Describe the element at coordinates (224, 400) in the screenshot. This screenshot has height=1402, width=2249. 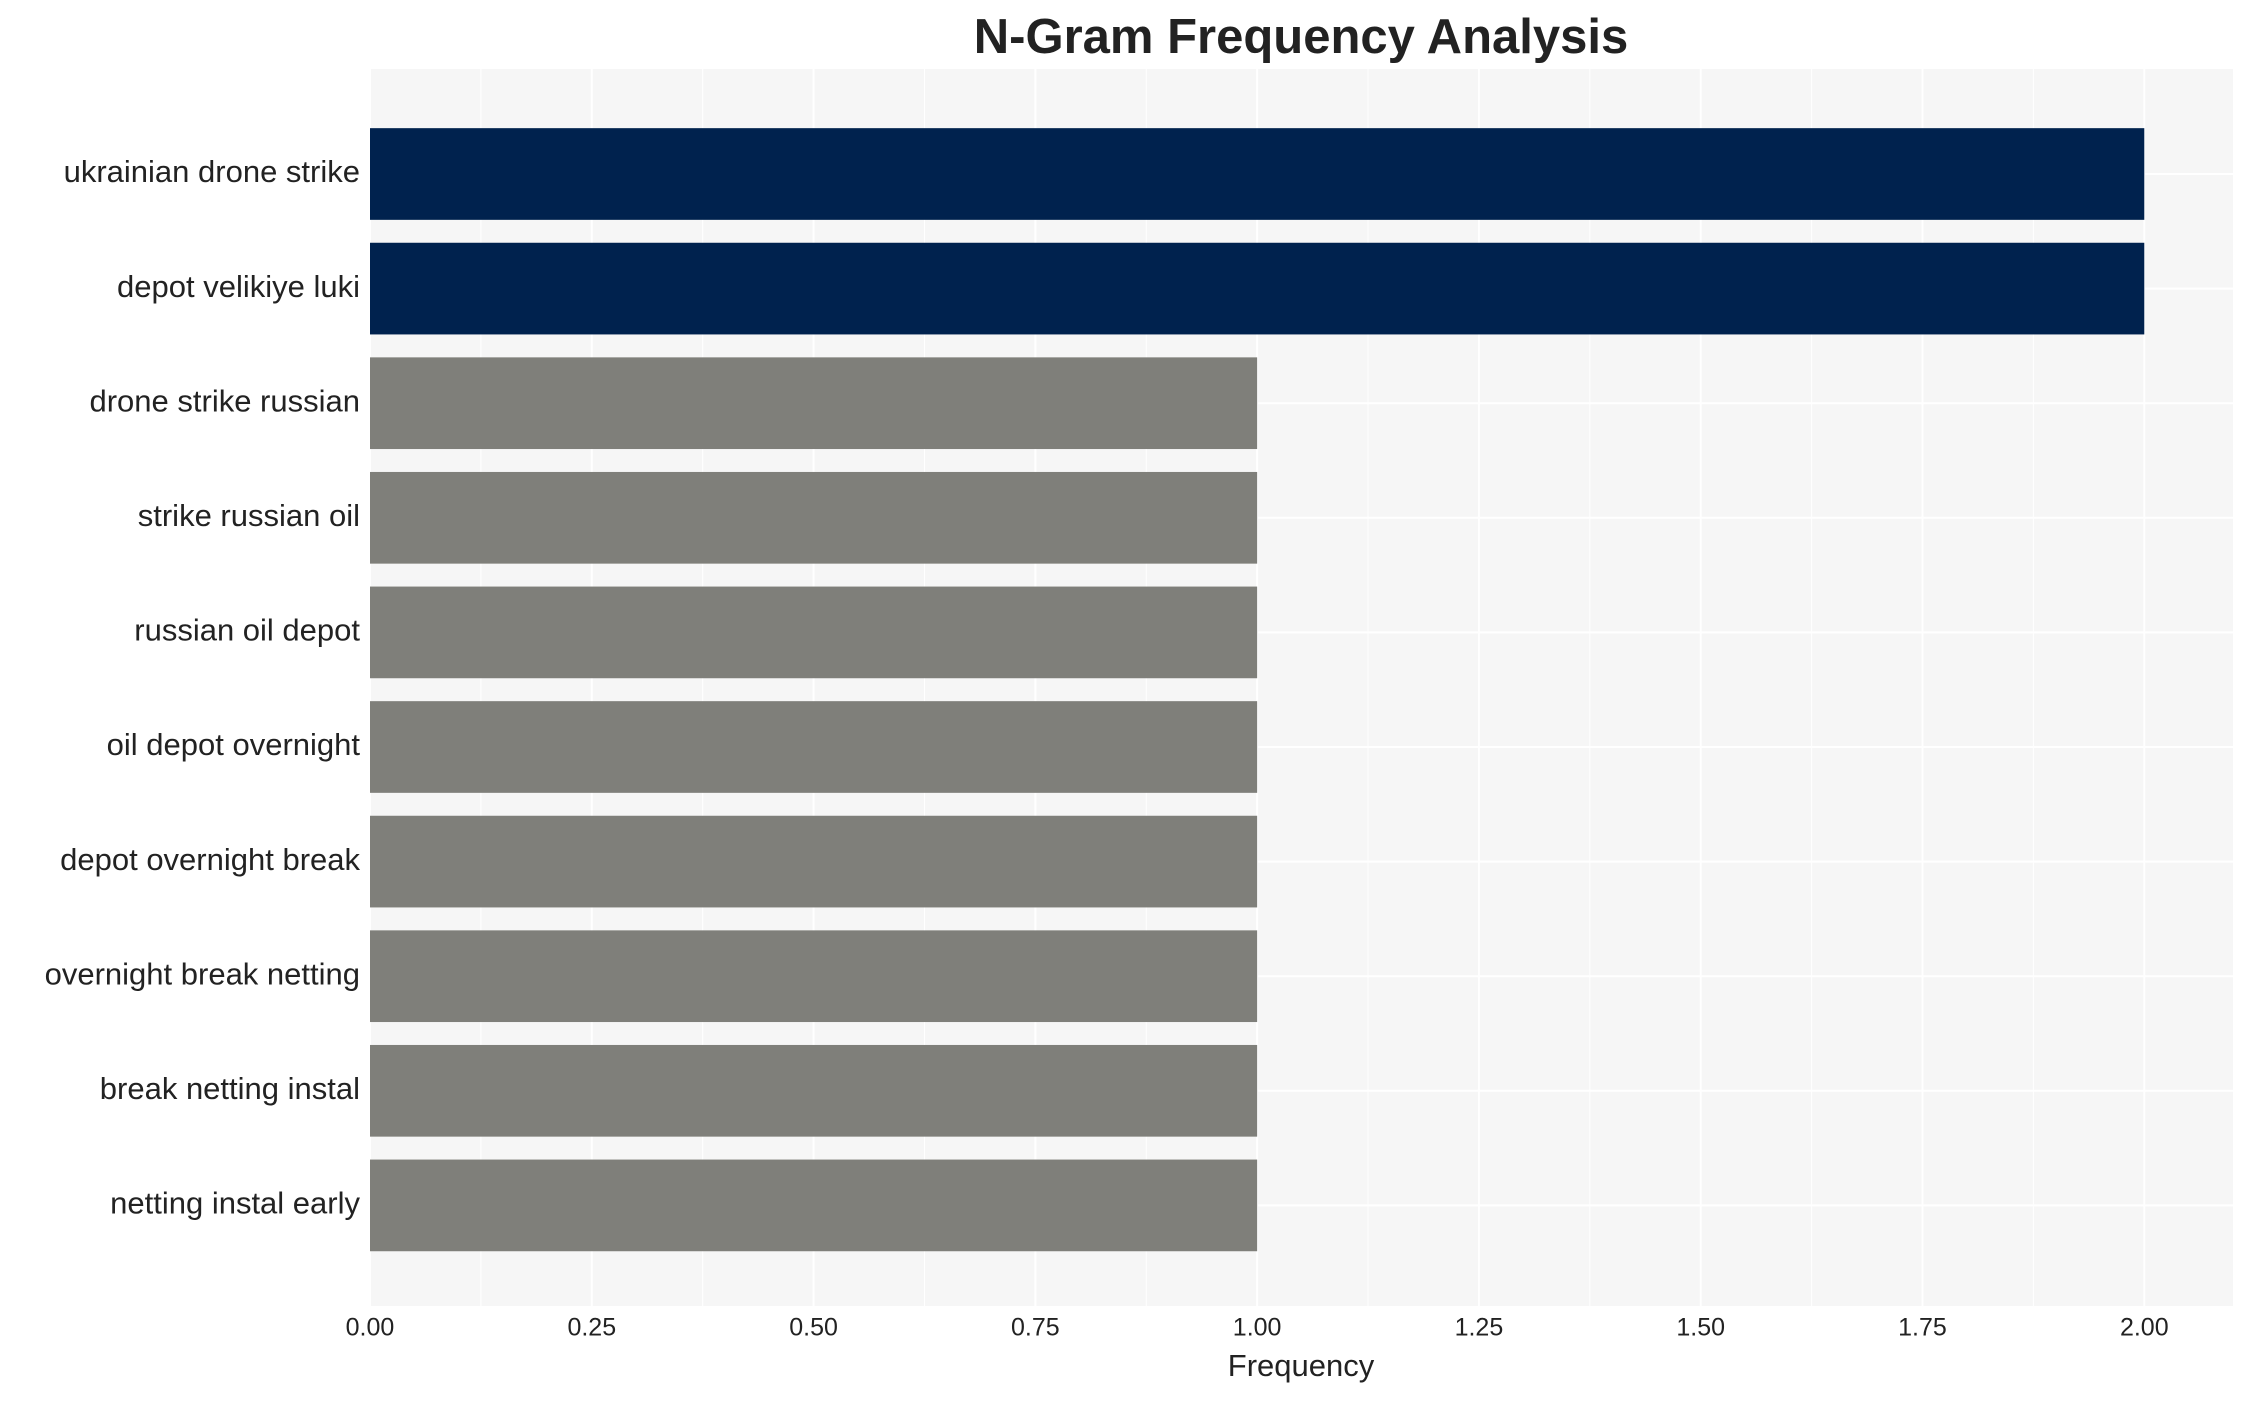
I see `y-tick-label: drone strike russian` at that location.